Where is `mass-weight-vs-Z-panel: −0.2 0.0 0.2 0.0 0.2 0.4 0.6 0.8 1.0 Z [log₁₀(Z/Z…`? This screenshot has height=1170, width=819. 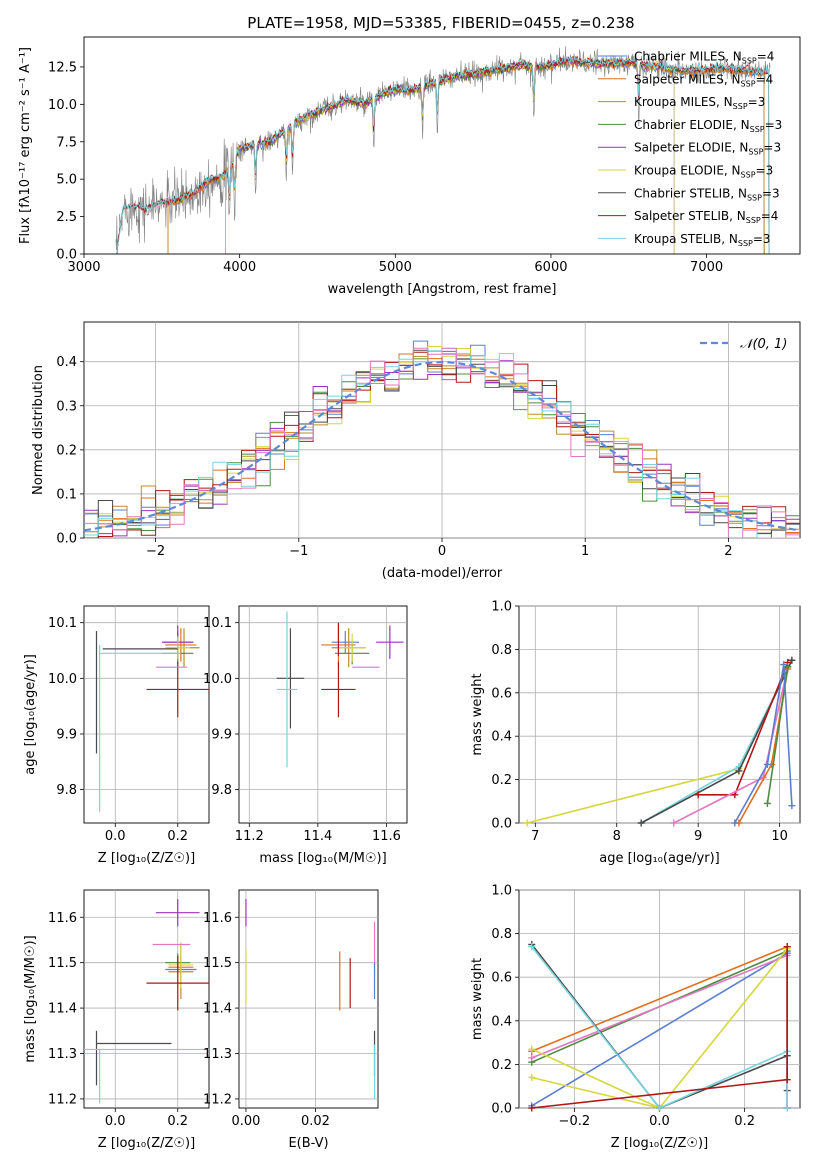
mass-weight-vs-Z-panel: −0.2 0.0 0.2 0.0 0.2 0.4 0.6 0.8 1.0 Z [log₁₀(Z/Z… is located at coordinates (635, 1017).